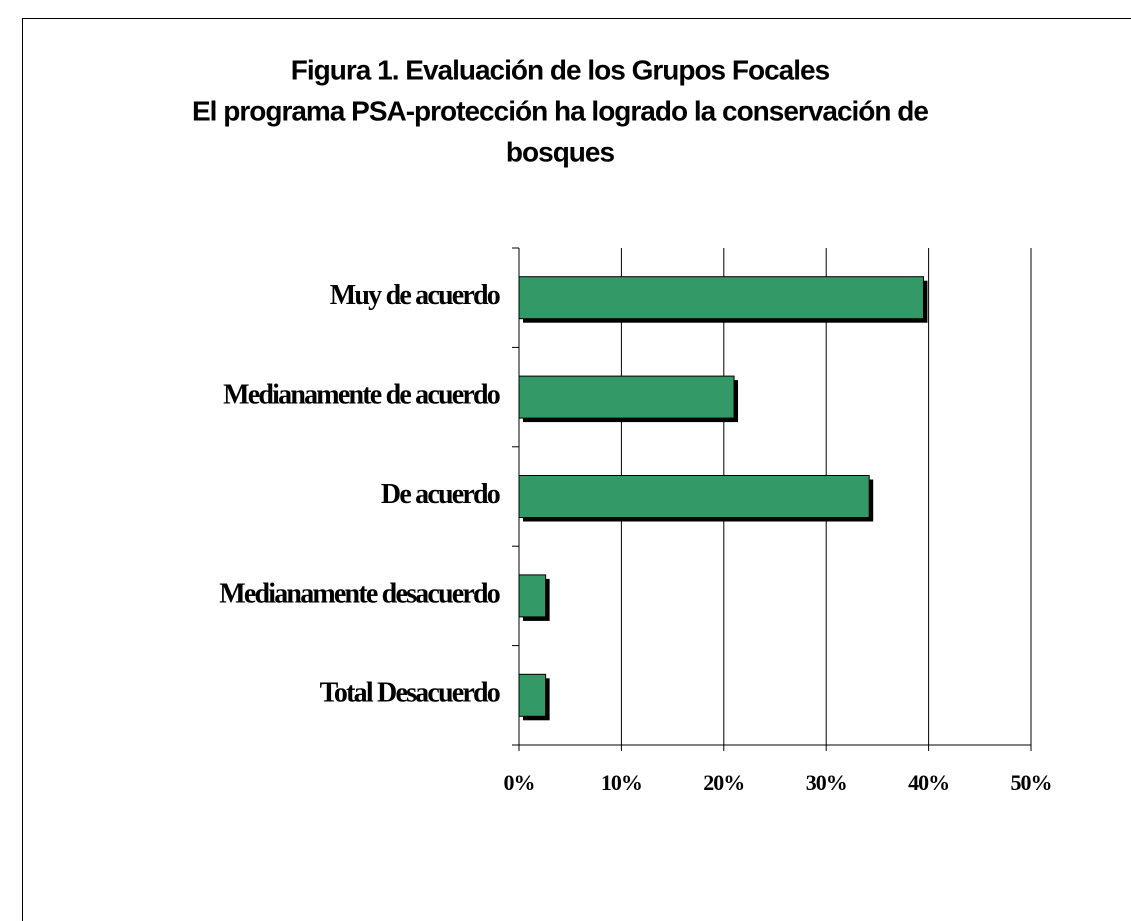 The width and height of the screenshot is (1131, 921). Describe the element at coordinates (359, 593) in the screenshot. I see `y-tick-label: Medianamente desacuerdo` at that location.